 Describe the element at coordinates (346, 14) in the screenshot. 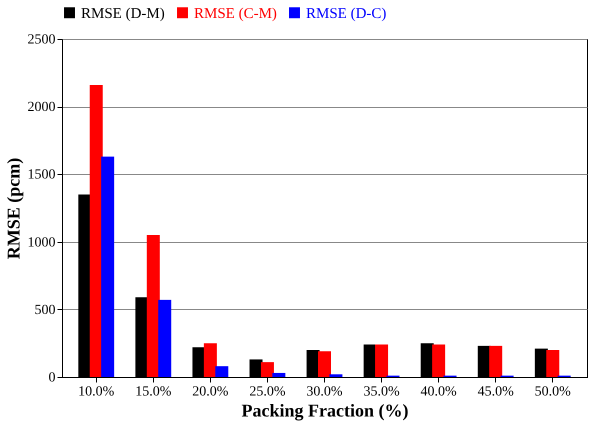

I see `legend-label: RMSE (D-C)` at that location.